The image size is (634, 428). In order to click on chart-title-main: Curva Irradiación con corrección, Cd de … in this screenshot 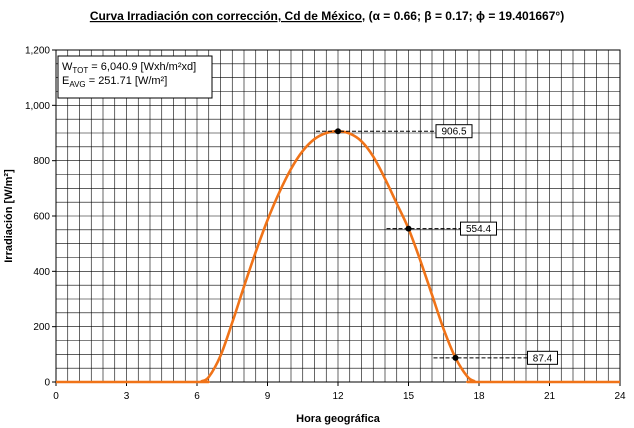, I will do `click(226, 16)`.